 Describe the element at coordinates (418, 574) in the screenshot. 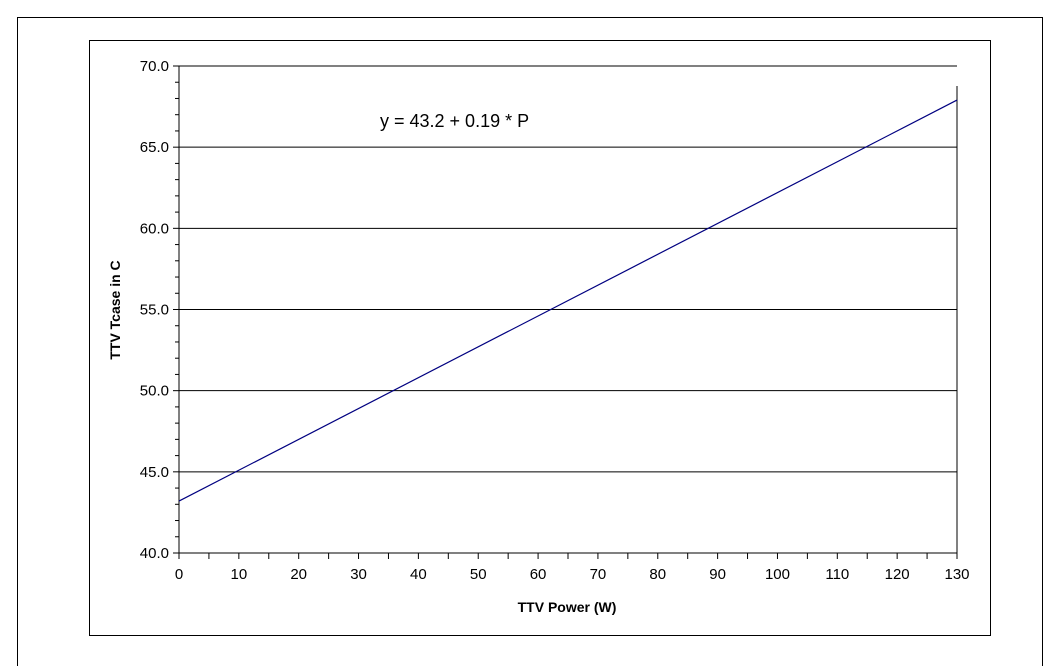

I see `x-tick-label: 40` at that location.